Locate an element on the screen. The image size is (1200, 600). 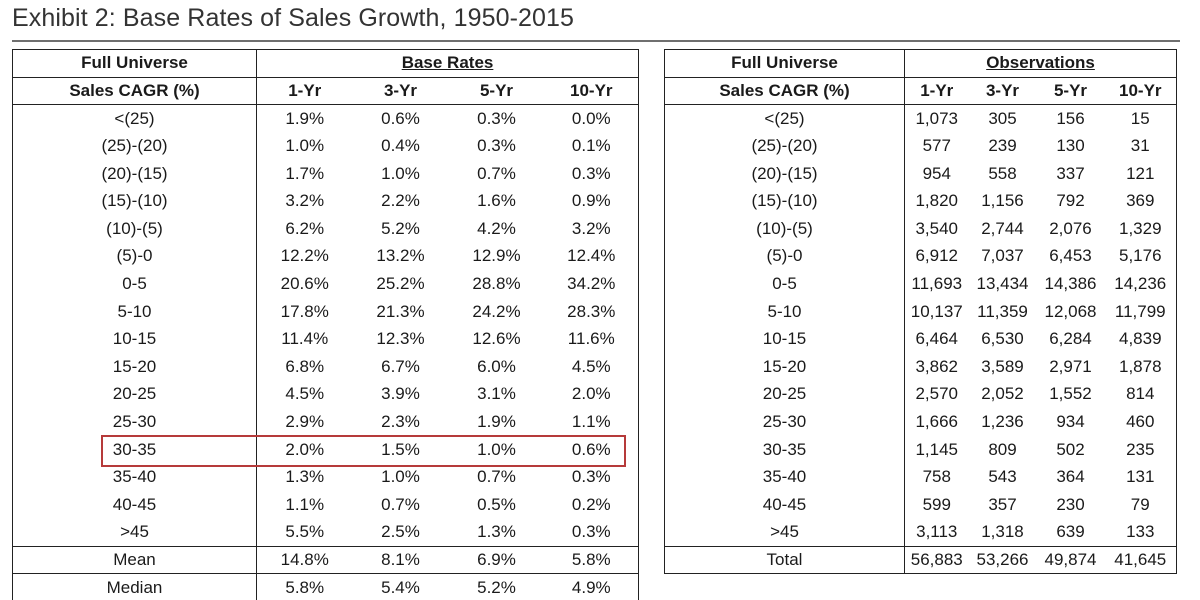
table-cell: 934 is located at coordinates (1070, 422).